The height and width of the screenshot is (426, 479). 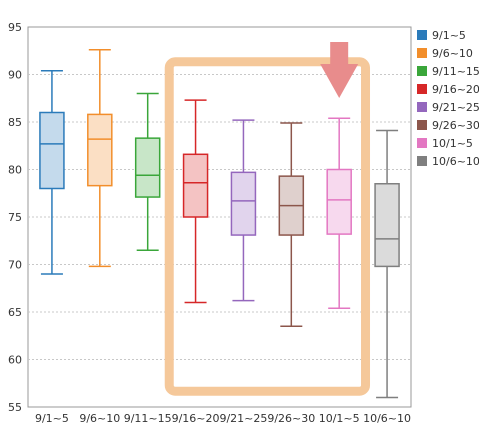 I want to click on box-9/21~25, so click(x=243, y=210).